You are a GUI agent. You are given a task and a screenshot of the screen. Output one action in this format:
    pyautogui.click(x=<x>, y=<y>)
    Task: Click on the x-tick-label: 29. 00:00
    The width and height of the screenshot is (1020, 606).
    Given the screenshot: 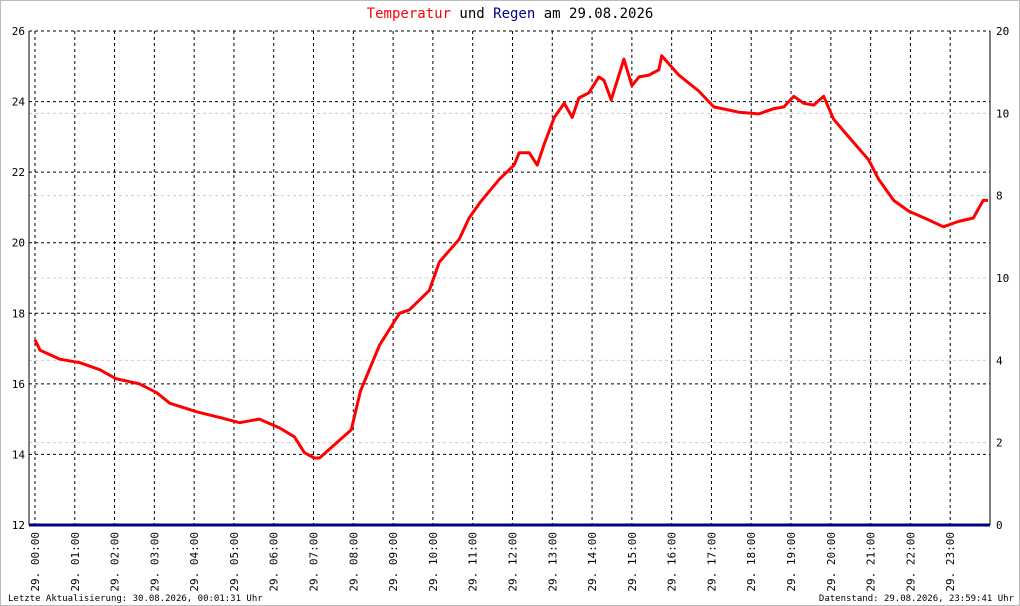 What is the action you would take?
    pyautogui.click(x=35, y=562)
    